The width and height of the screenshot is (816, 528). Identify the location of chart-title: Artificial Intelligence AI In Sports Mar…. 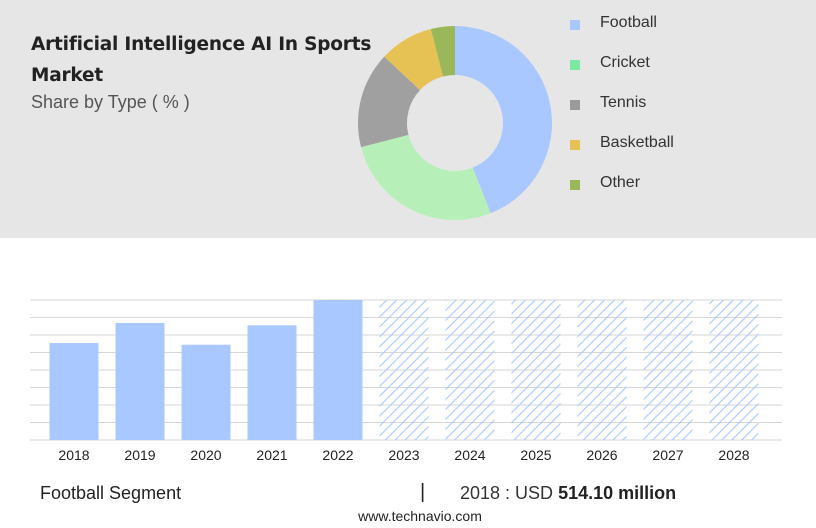
(201, 60).